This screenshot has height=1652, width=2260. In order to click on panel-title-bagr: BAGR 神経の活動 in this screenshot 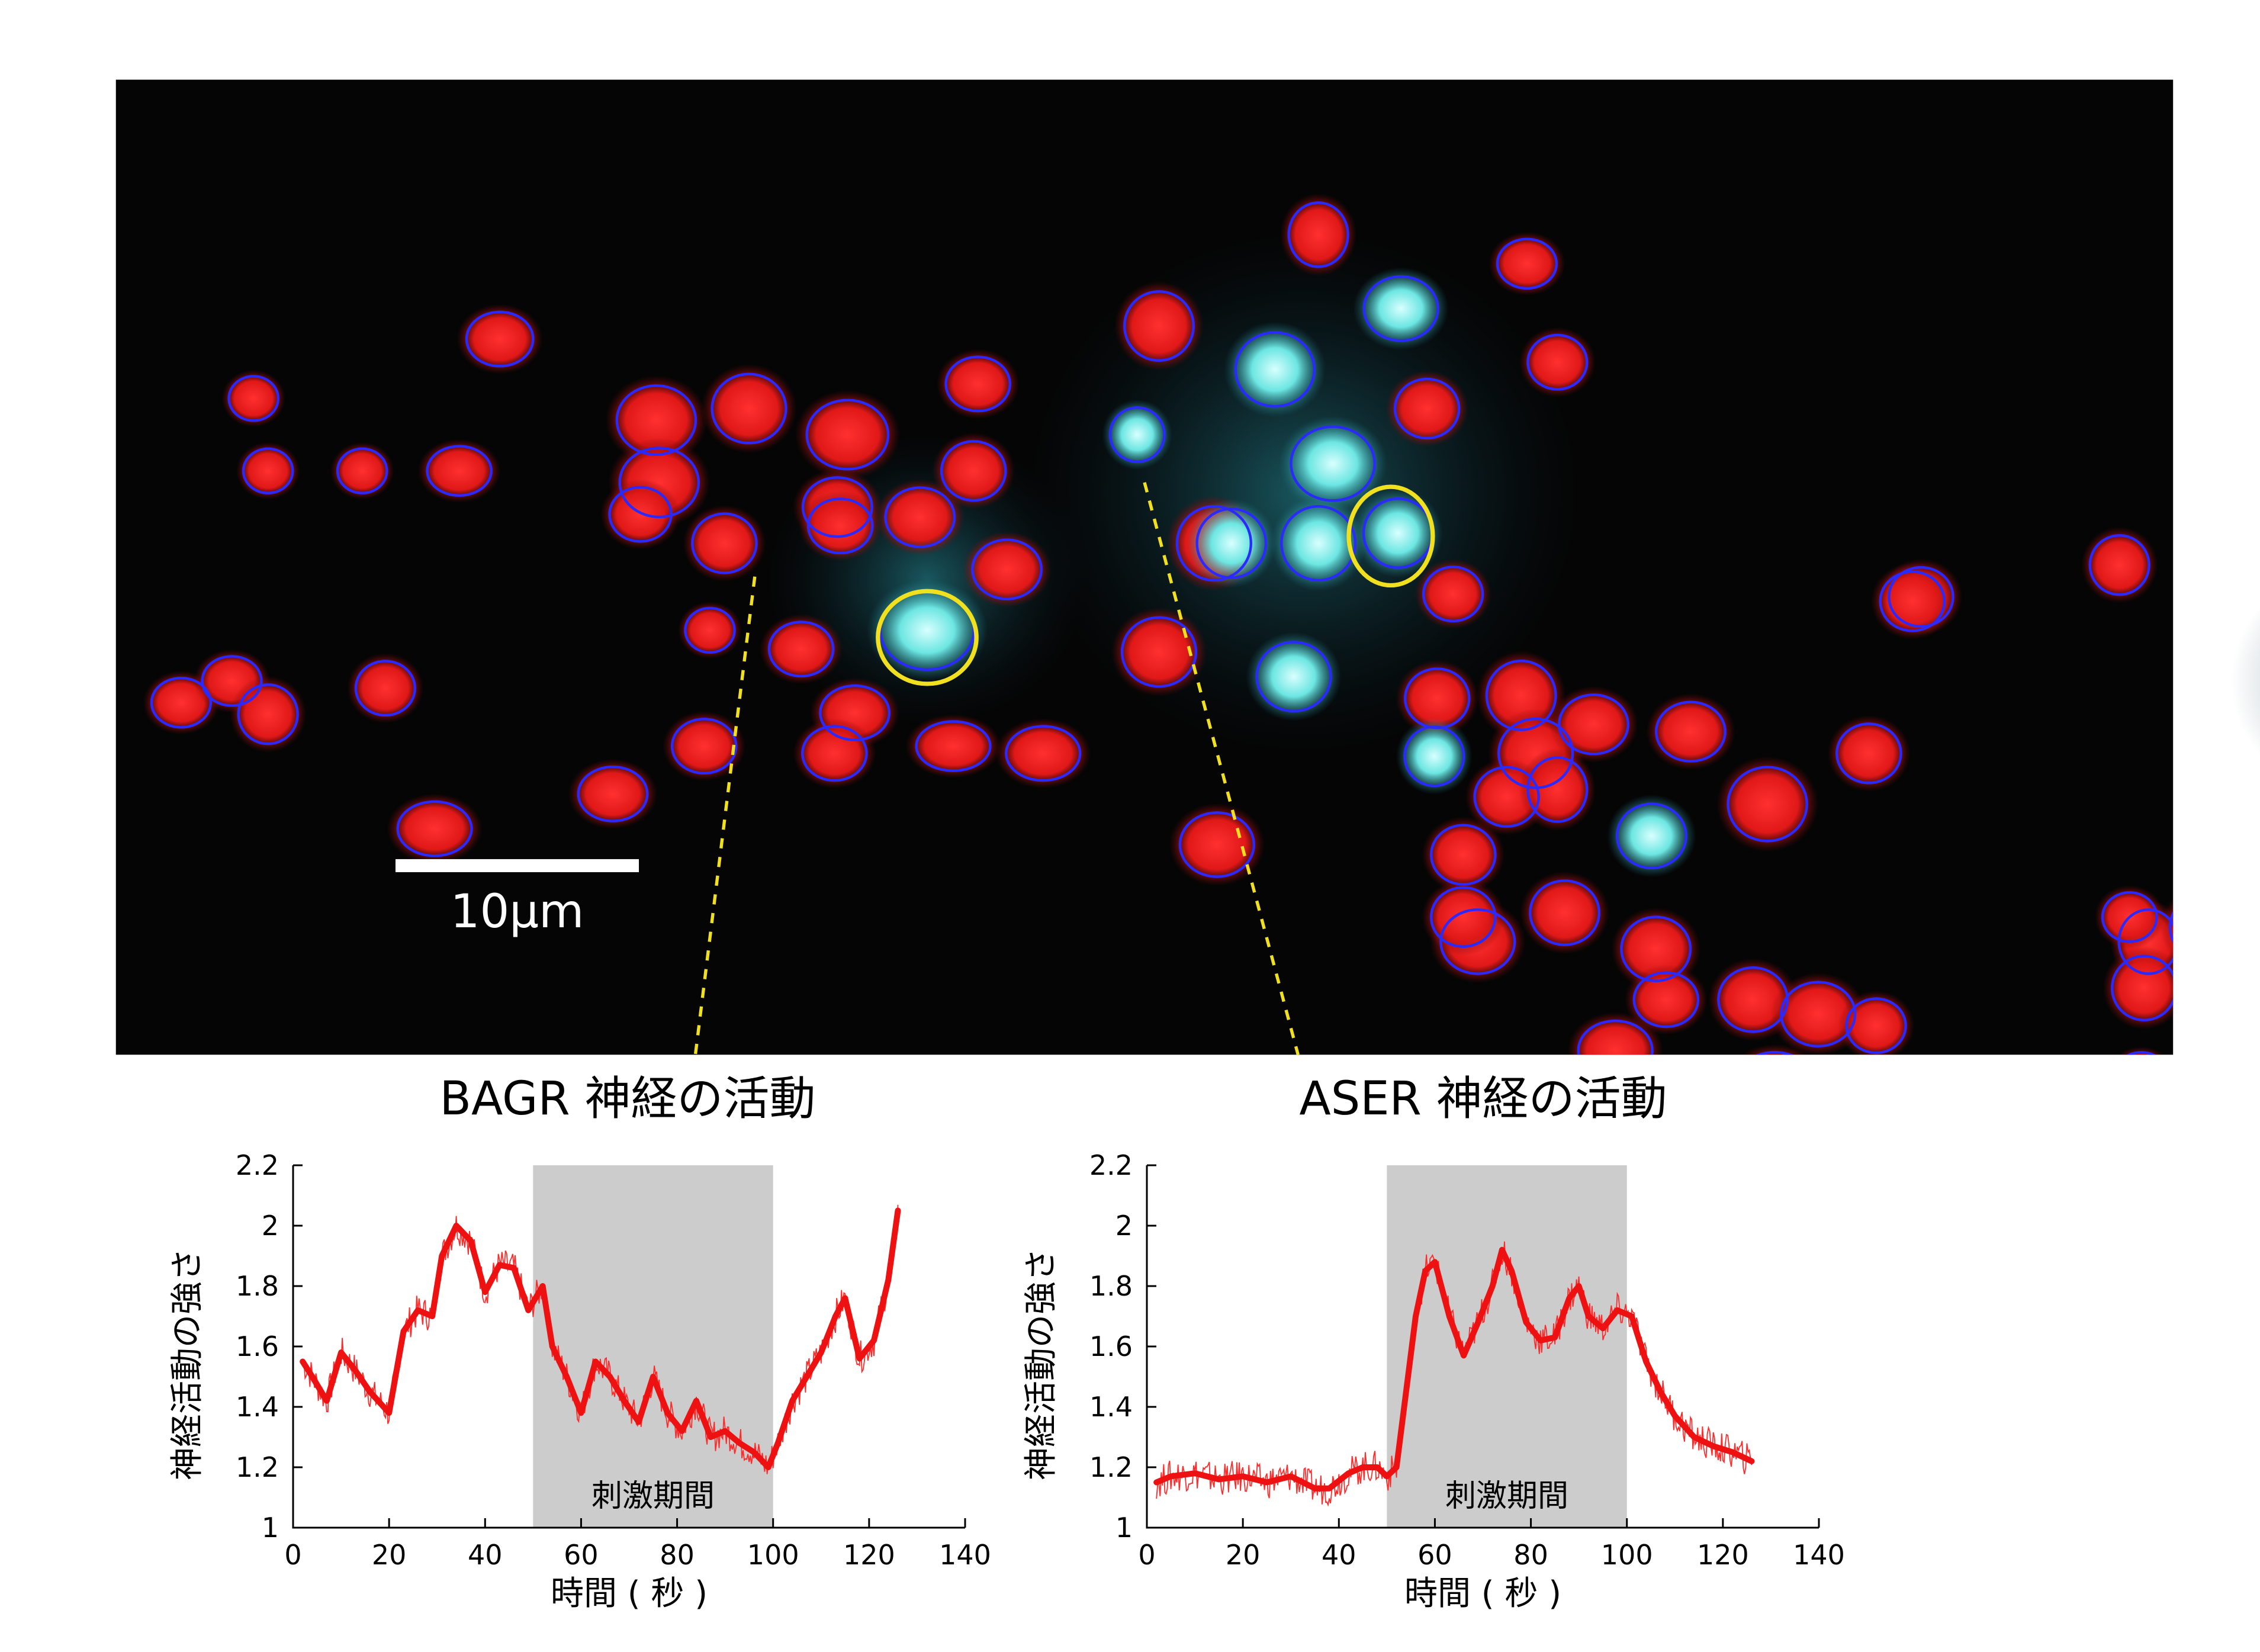, I will do `click(628, 1099)`.